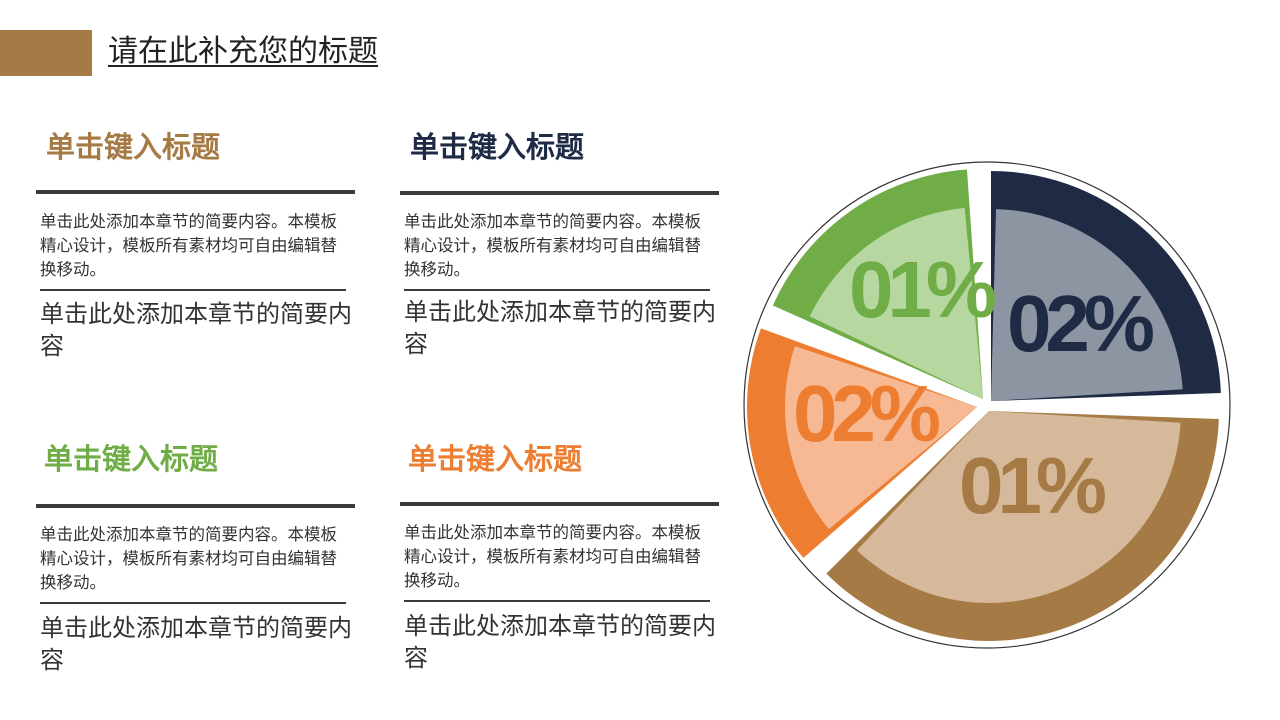 The width and height of the screenshot is (1280, 720). I want to click on pie-slice-2-inner, so click(1018, 507).